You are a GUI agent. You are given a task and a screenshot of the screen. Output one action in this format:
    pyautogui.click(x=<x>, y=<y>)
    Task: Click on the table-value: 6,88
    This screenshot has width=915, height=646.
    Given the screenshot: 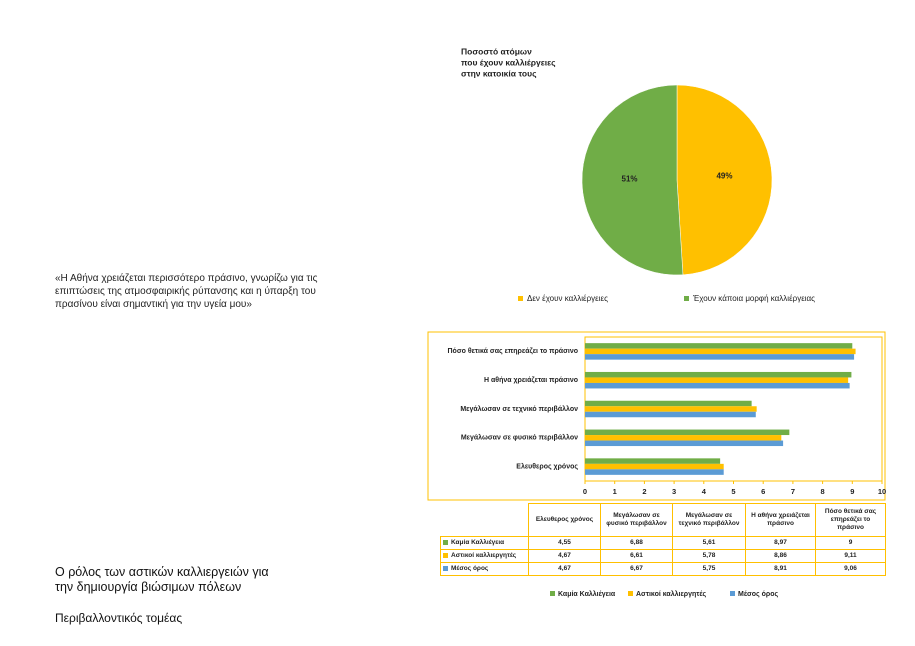 What is the action you would take?
    pyautogui.click(x=636, y=543)
    